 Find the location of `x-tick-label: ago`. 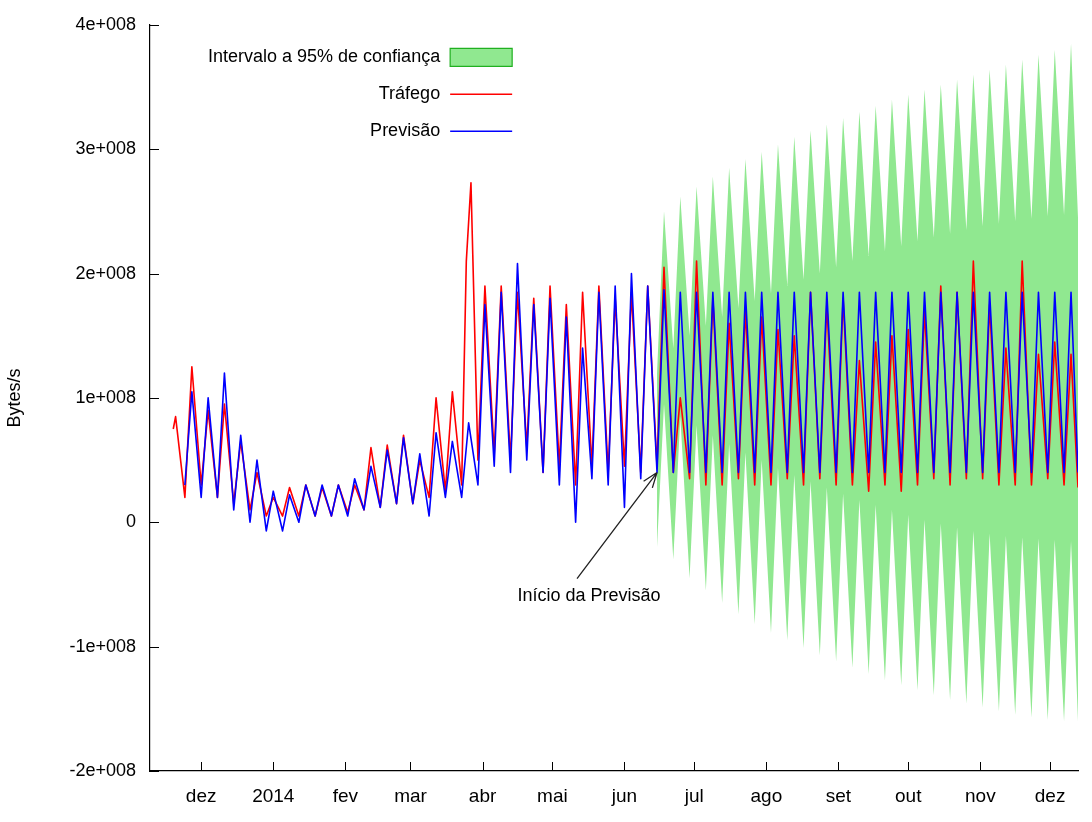

x-tick-label: ago is located at coordinates (766, 795).